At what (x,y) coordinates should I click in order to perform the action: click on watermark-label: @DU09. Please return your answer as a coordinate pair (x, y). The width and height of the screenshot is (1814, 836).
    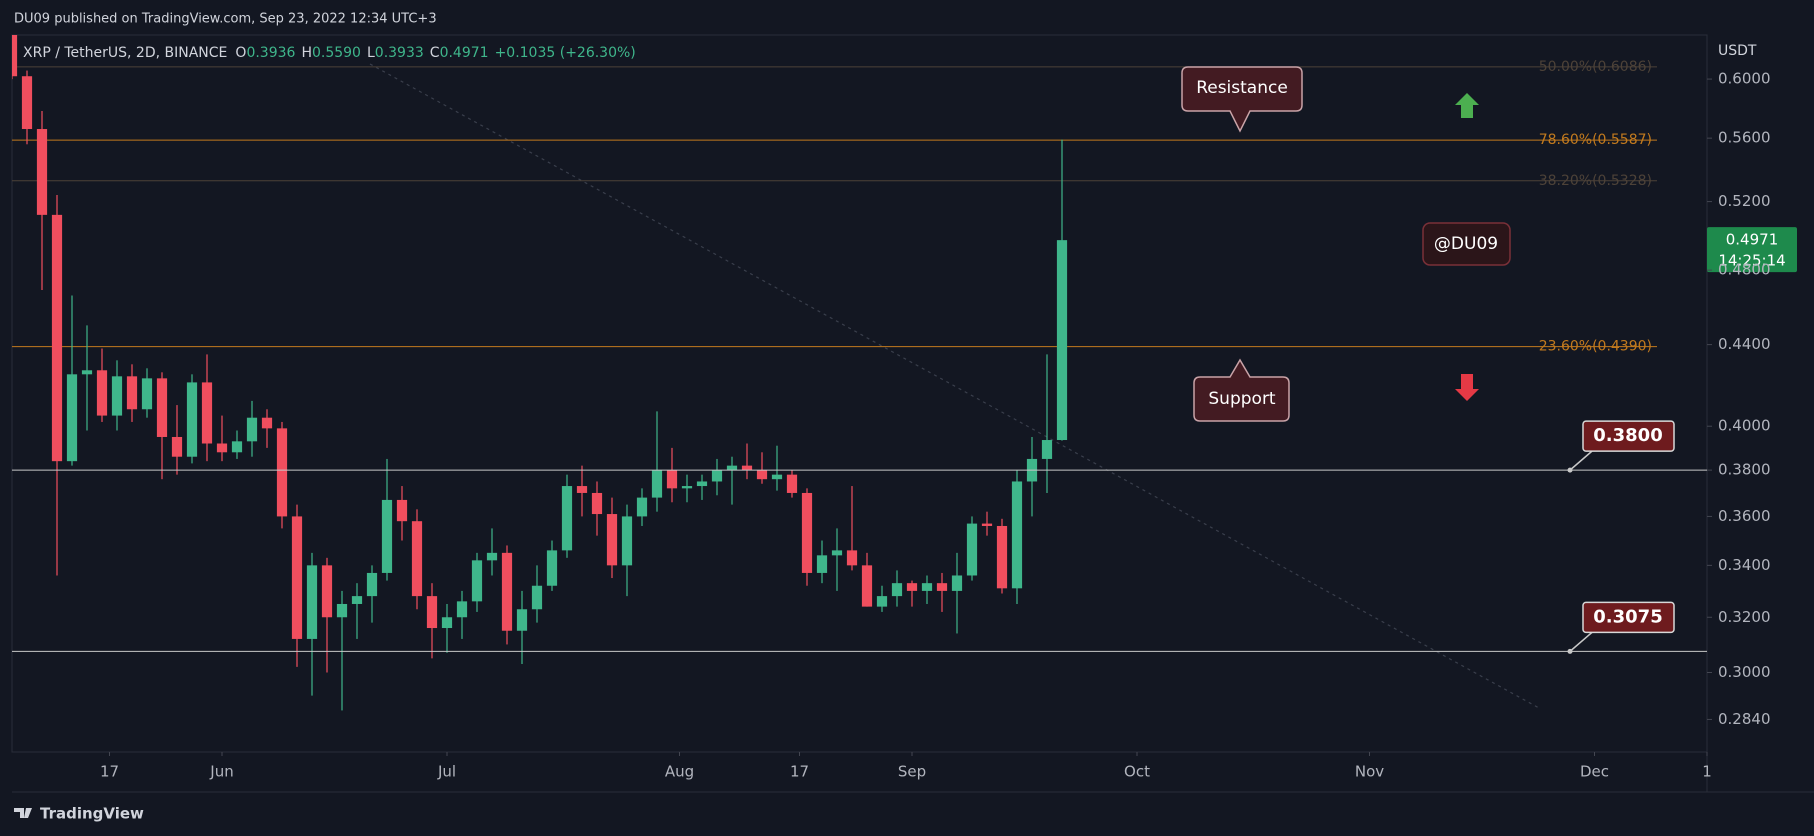
    Looking at the image, I should click on (1466, 244).